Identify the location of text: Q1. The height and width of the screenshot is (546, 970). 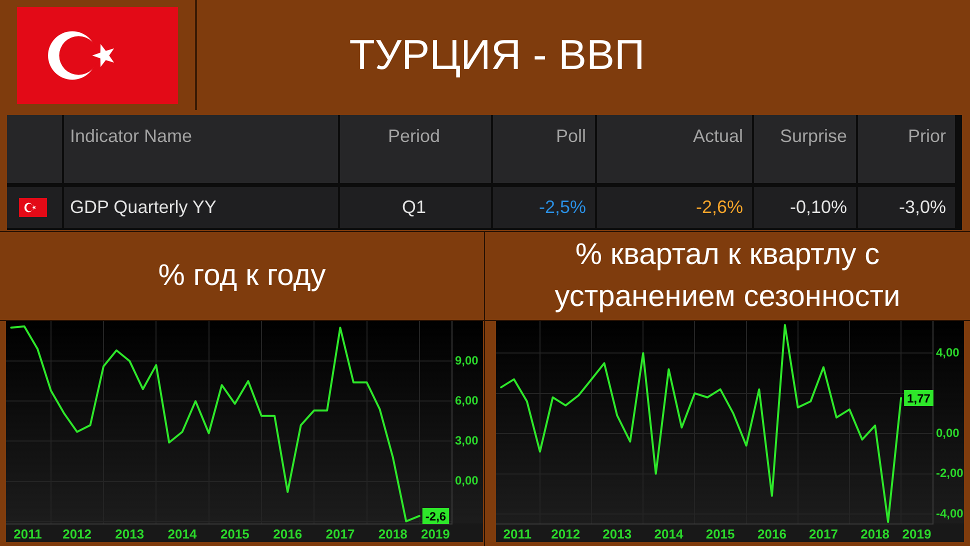
(414, 207).